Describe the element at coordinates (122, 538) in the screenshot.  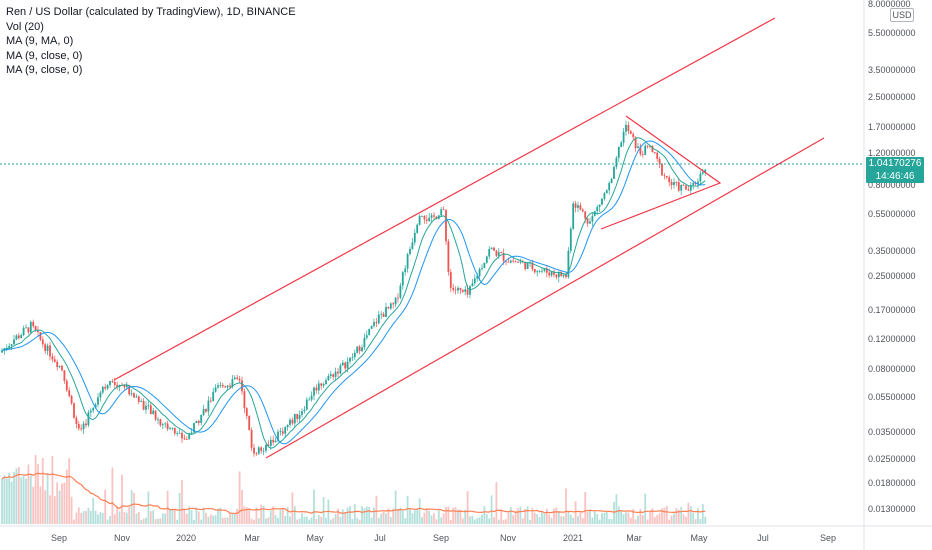
I see `time-tick-label: Nov` at that location.